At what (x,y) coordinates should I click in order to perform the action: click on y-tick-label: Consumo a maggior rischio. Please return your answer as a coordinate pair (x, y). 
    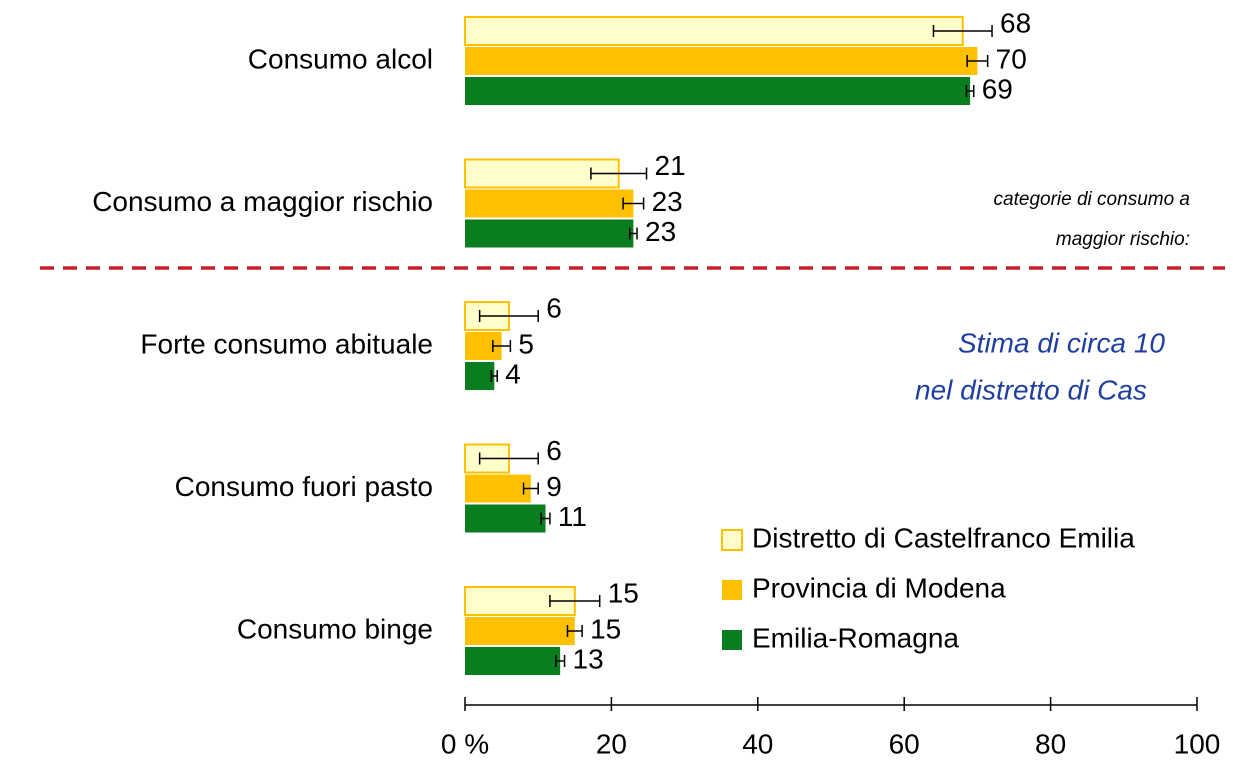
    Looking at the image, I should click on (262, 201).